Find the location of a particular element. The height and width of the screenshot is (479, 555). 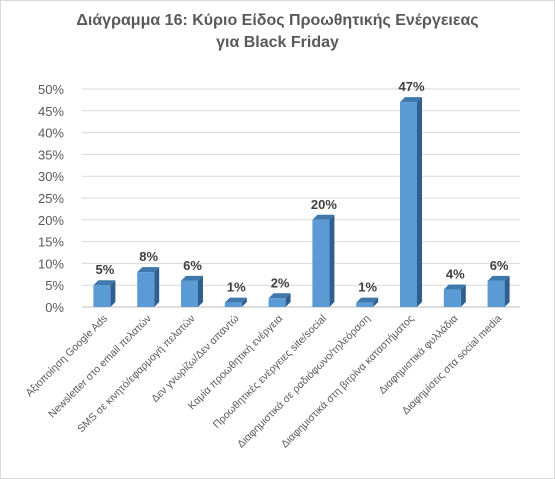

y-tick-label: 20% is located at coordinates (51, 220).